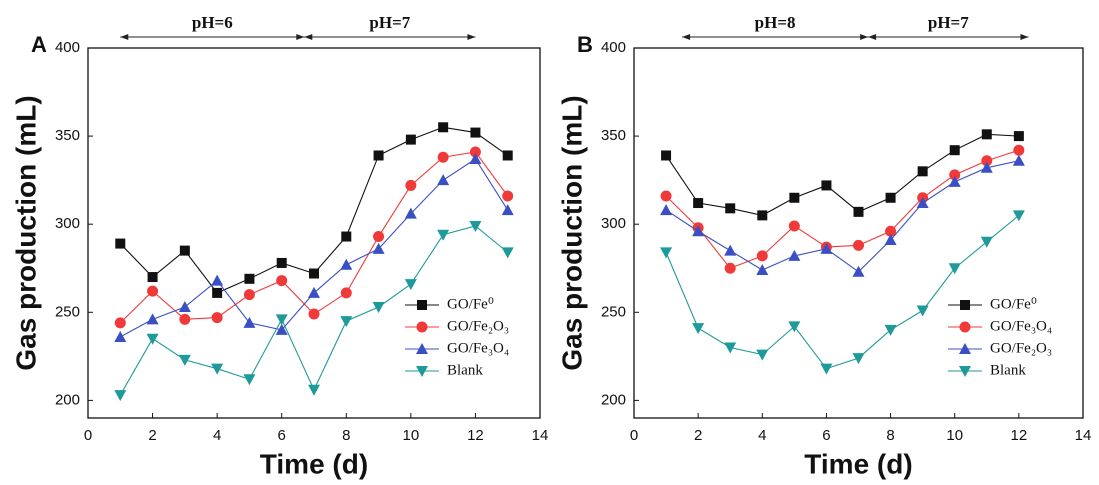 The width and height of the screenshot is (1099, 485). Describe the element at coordinates (217, 435) in the screenshot. I see `x-tick-label: 4` at that location.